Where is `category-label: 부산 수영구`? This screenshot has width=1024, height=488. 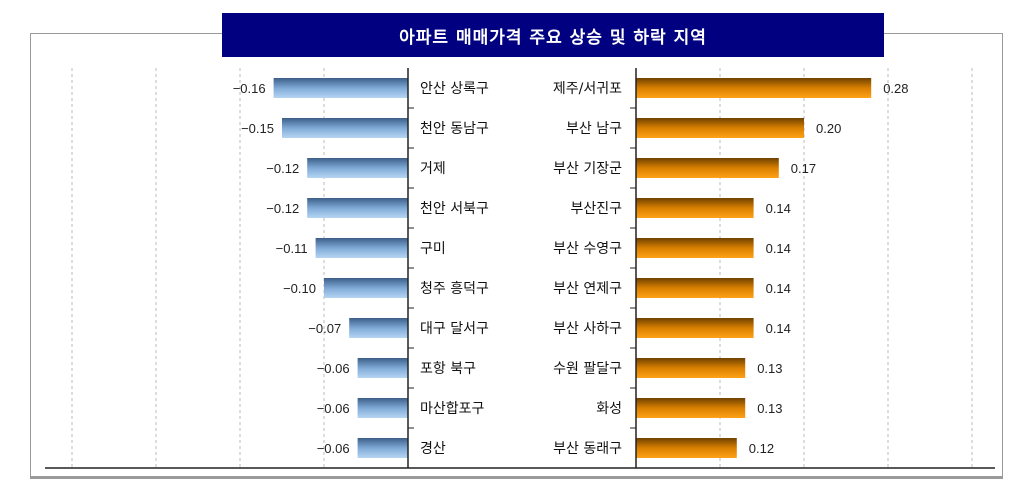 category-label: 부산 수영구 is located at coordinates (587, 249).